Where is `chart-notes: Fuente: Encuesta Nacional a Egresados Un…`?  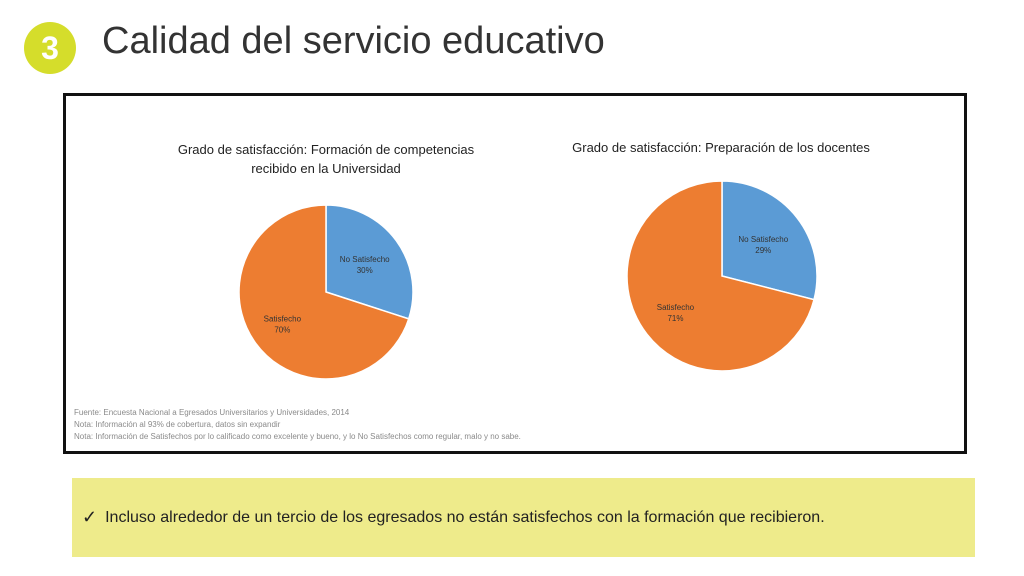
chart-notes: Fuente: Encuesta Nacional a Egresados Un… is located at coordinates (297, 425).